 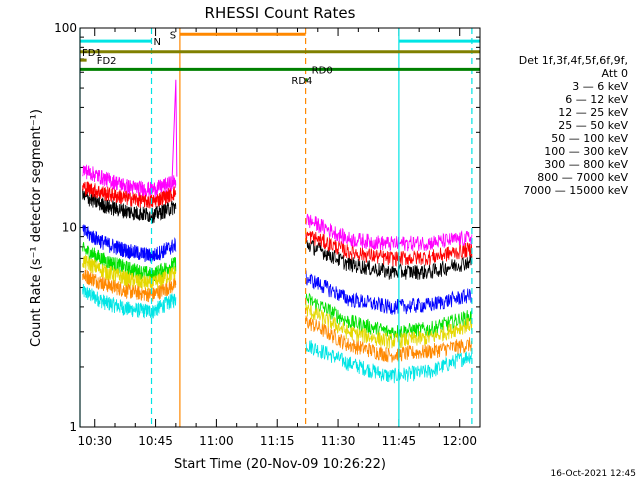 What do you see at coordinates (593, 474) in the screenshot?
I see `timestamp: 16-Oct-2021 12:45` at bounding box center [593, 474].